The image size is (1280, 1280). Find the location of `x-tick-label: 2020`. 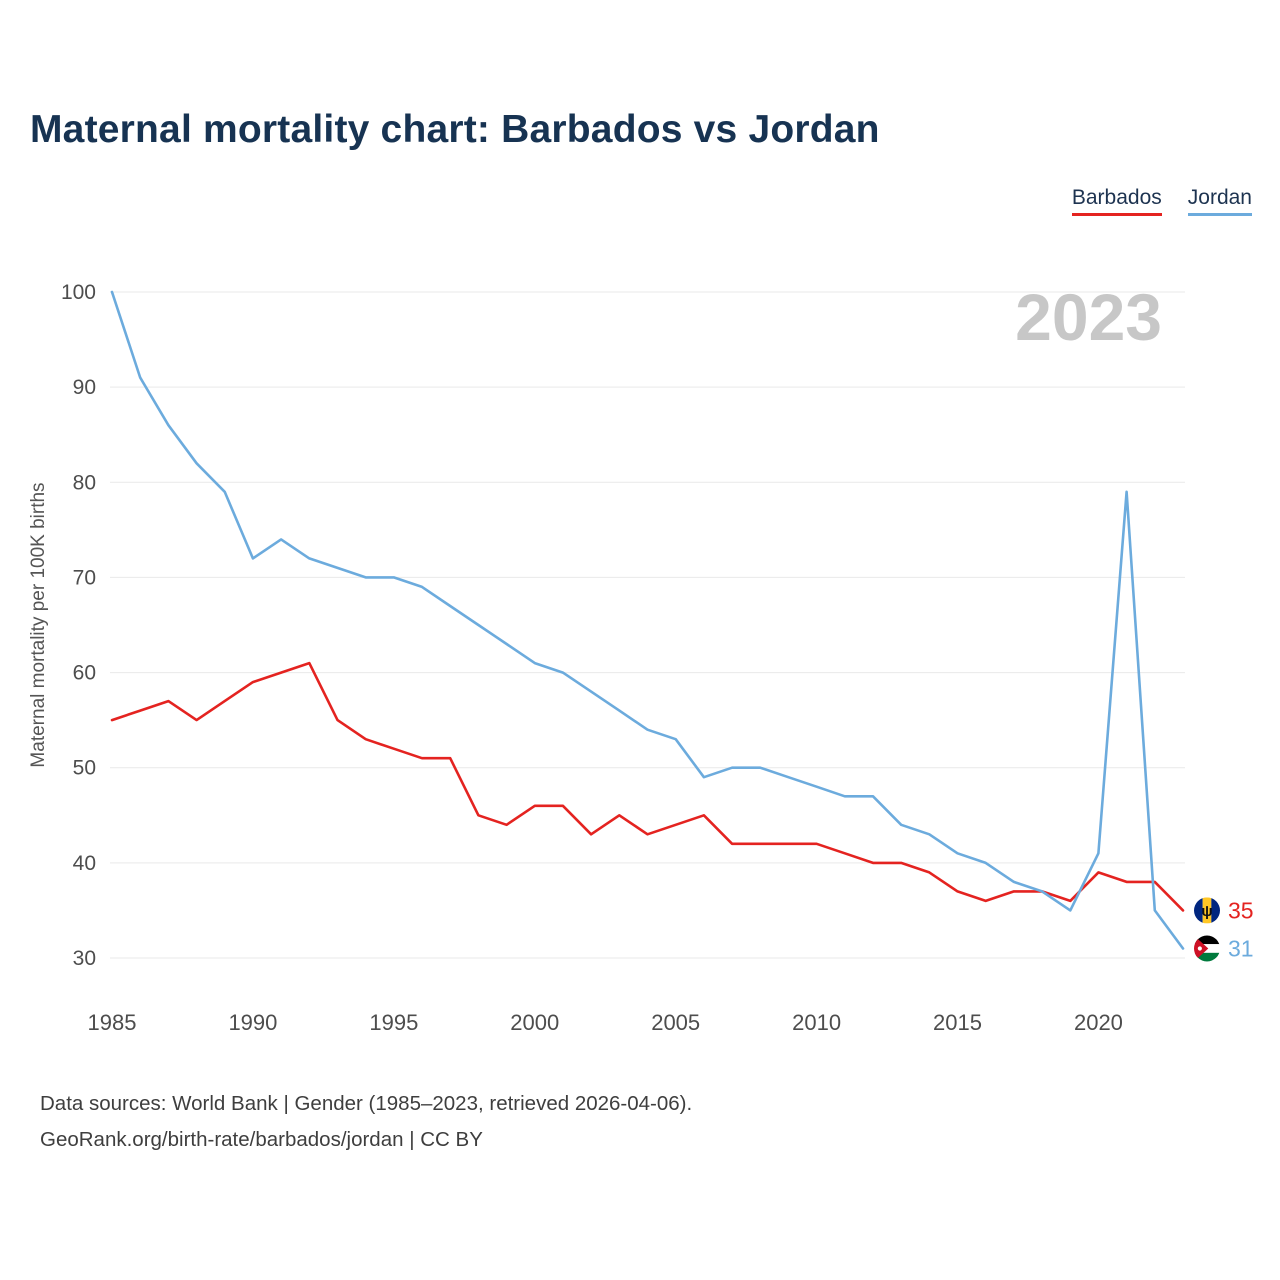

x-tick-label: 2020 is located at coordinates (1098, 1022).